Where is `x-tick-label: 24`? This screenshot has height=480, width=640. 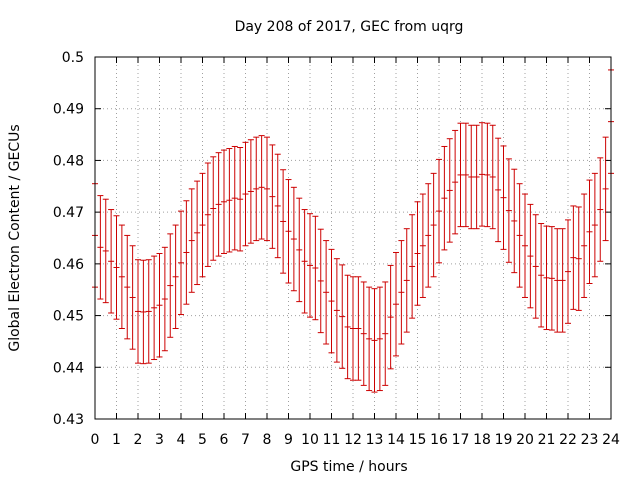
x-tick-label: 24 is located at coordinates (611, 440).